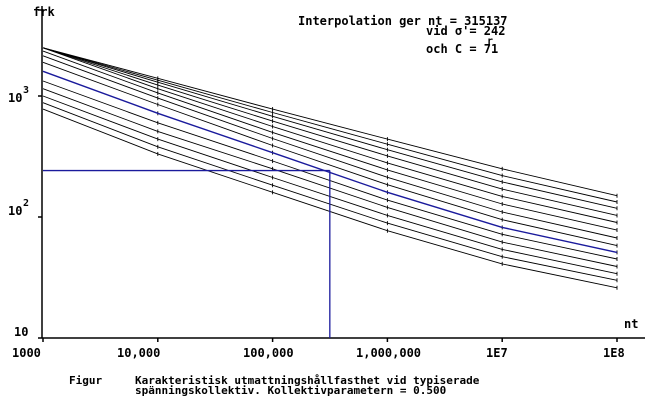 Image resolution: width=648 pixels, height=399 pixels. I want to click on x-tick-label-100000: 100,000, so click(268, 353).